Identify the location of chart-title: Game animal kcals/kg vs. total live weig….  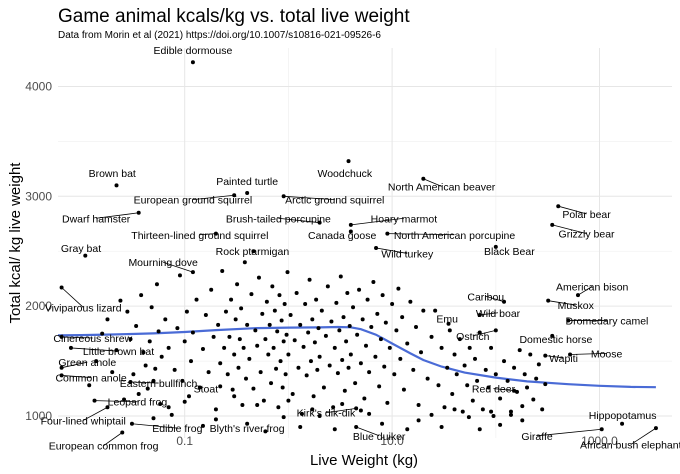
(234, 16).